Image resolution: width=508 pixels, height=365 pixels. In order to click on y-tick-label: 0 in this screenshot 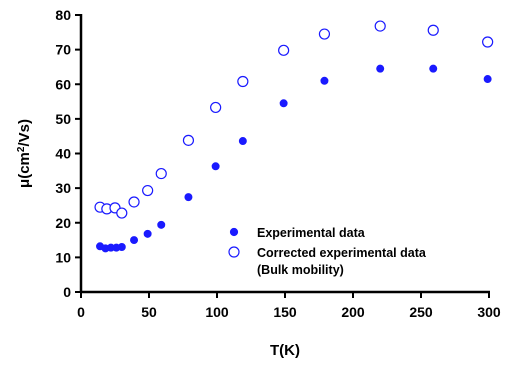, I will do `click(67, 292)`.